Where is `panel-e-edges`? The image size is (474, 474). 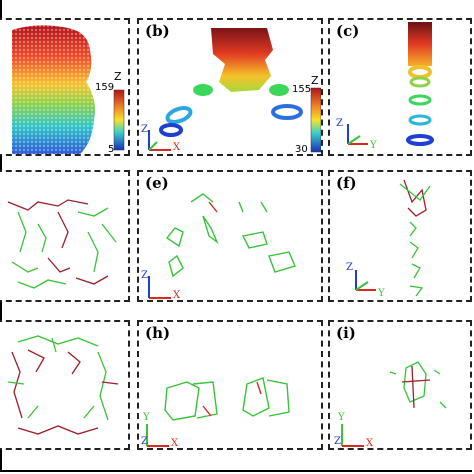
panel-e-edges is located at coordinates (222, 246).